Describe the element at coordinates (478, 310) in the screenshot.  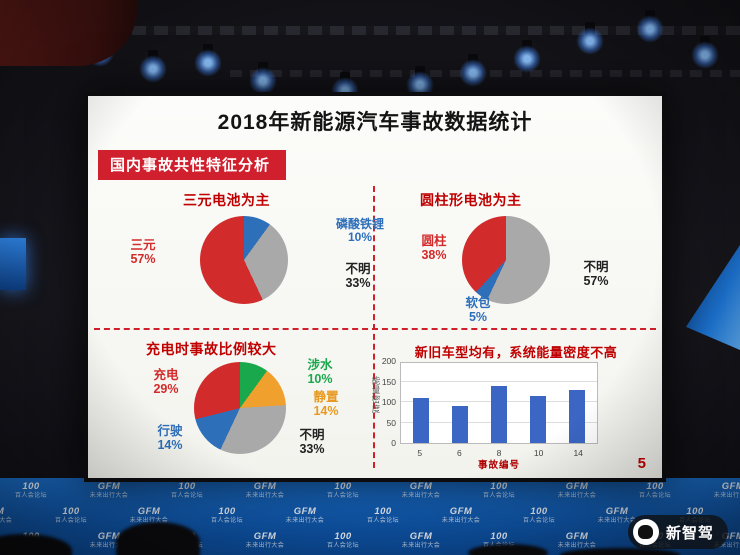
I see `pie-label-pouch: 软包 5%` at that location.